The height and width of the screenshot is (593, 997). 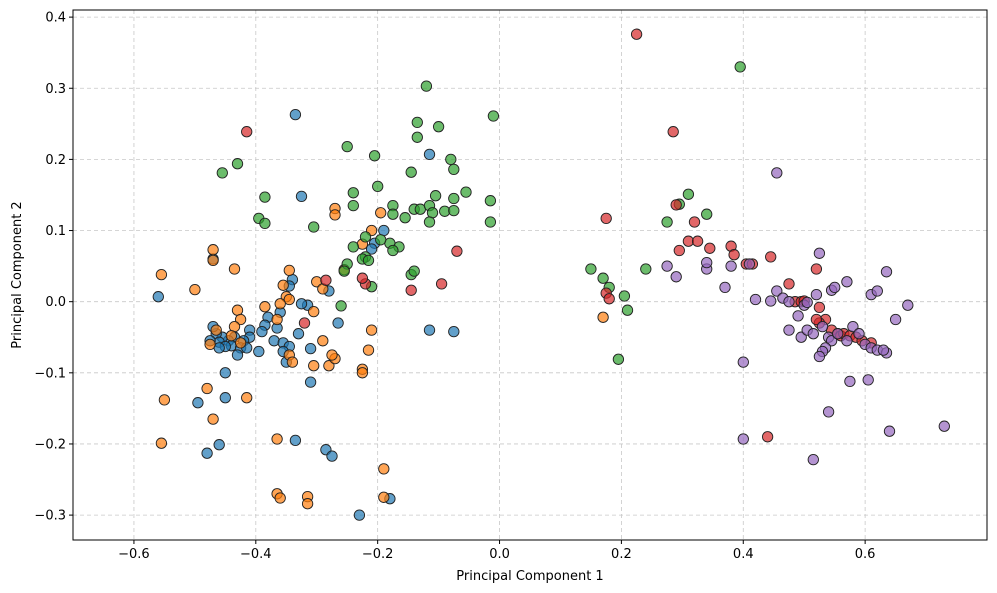 I want to click on y-tick-label: 0.2, so click(x=55, y=160).